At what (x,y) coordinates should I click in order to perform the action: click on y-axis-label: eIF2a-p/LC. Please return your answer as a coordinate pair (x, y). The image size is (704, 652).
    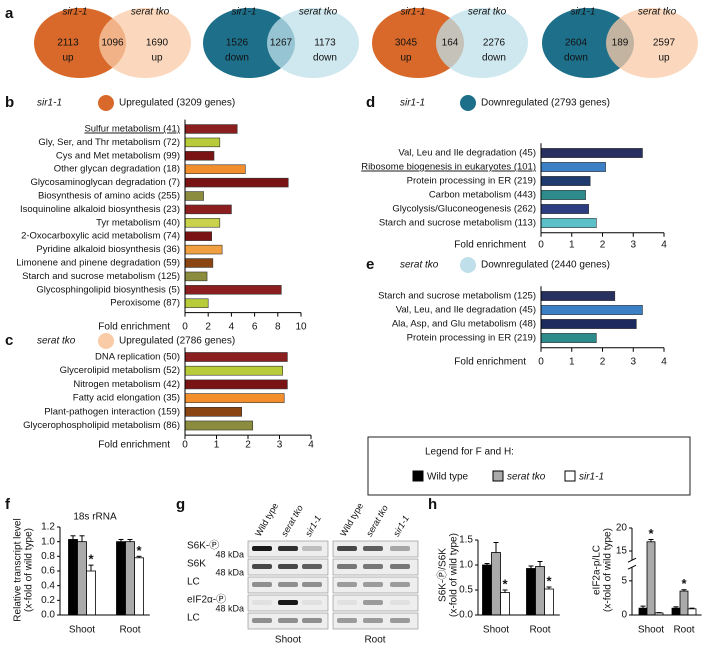
    Looking at the image, I should click on (597, 570).